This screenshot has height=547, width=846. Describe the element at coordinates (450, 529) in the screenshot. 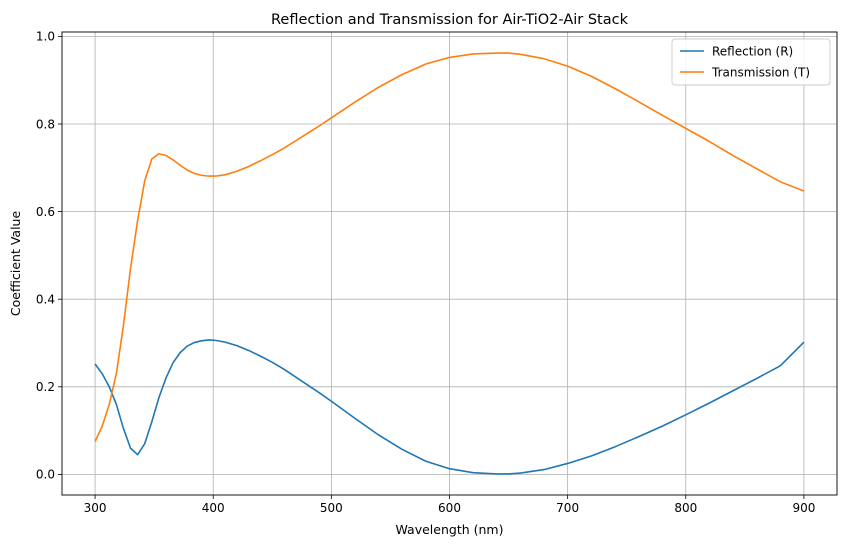

I see `x-axis-label: Wavelength (nm)` at that location.